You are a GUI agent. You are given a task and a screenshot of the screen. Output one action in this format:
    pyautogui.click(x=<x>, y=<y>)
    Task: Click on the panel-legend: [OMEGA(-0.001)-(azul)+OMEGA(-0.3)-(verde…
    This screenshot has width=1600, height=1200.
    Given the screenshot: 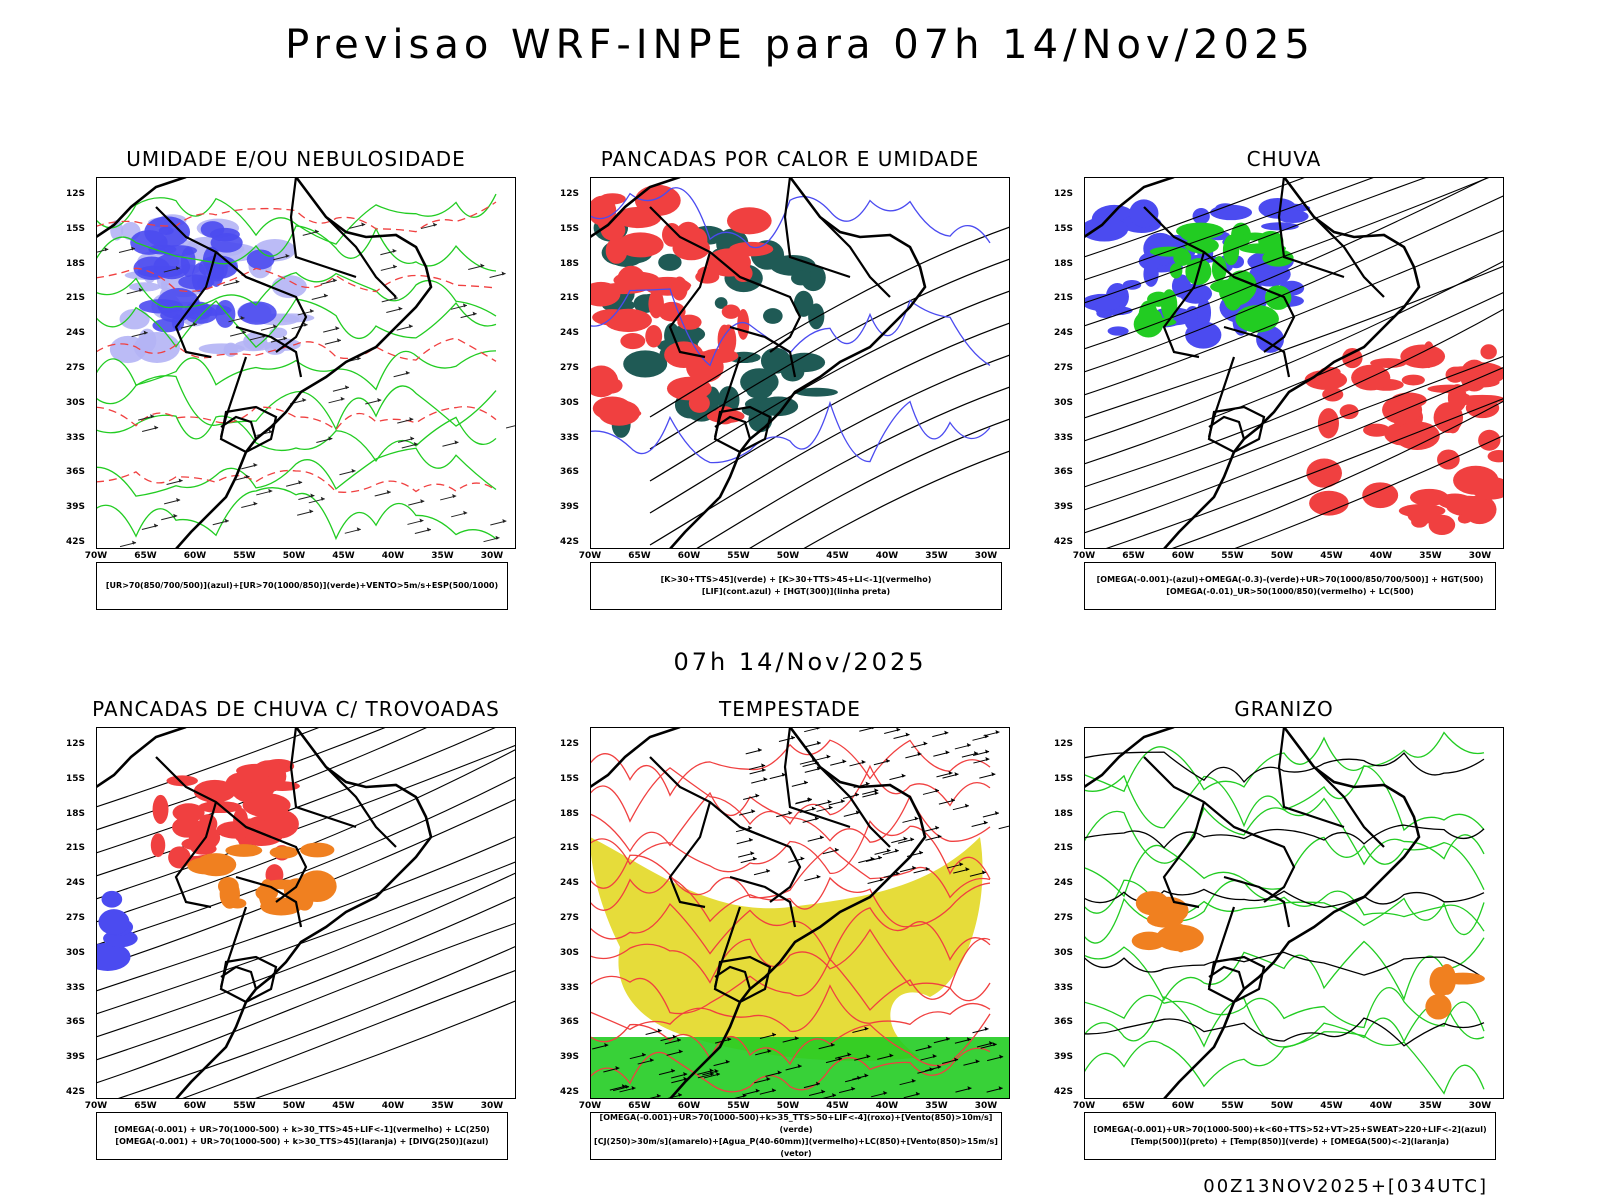 What is the action you would take?
    pyautogui.click(x=1290, y=586)
    